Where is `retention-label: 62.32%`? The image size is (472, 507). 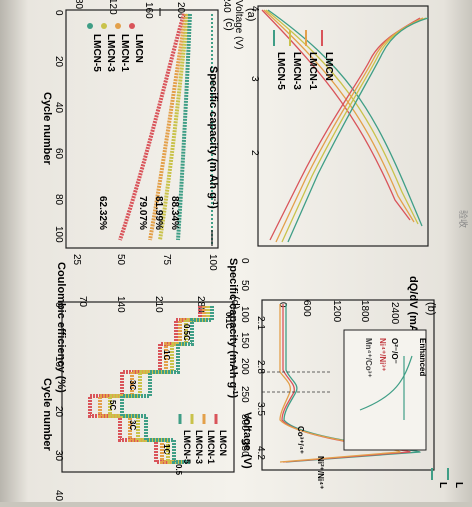
retention-label: 62.32% is located at coordinates (102, 213).